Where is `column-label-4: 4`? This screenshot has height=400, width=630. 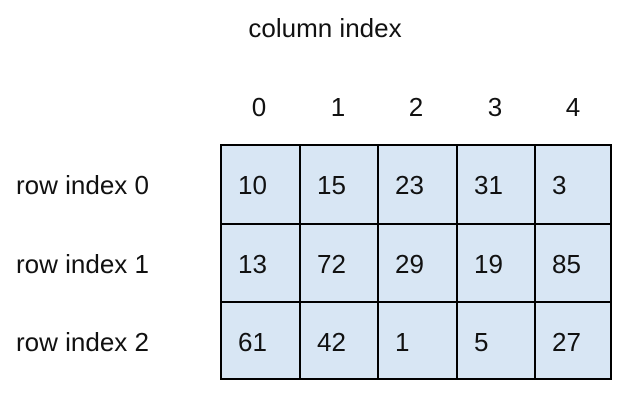 column-label-4: 4 is located at coordinates (573, 107).